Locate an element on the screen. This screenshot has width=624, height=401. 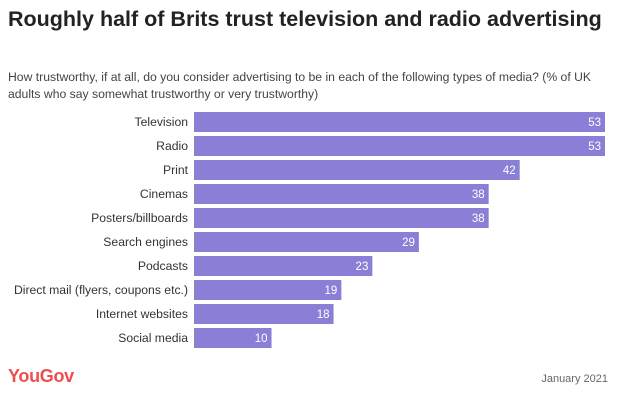
value-label-radio: 53 is located at coordinates (594, 147).